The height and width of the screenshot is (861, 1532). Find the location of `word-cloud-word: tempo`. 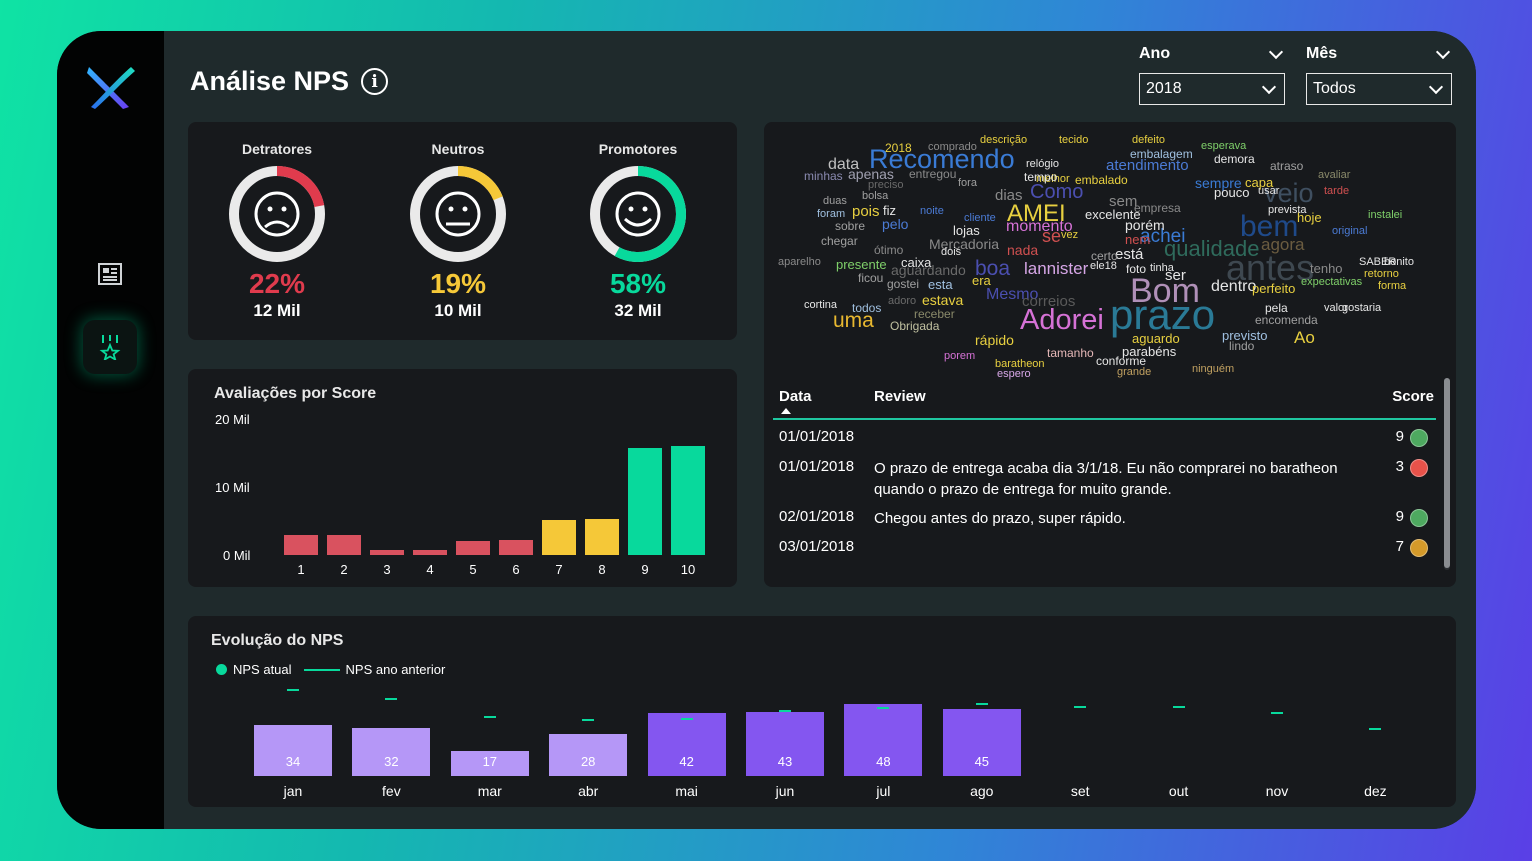

word-cloud-word: tempo is located at coordinates (1041, 177).